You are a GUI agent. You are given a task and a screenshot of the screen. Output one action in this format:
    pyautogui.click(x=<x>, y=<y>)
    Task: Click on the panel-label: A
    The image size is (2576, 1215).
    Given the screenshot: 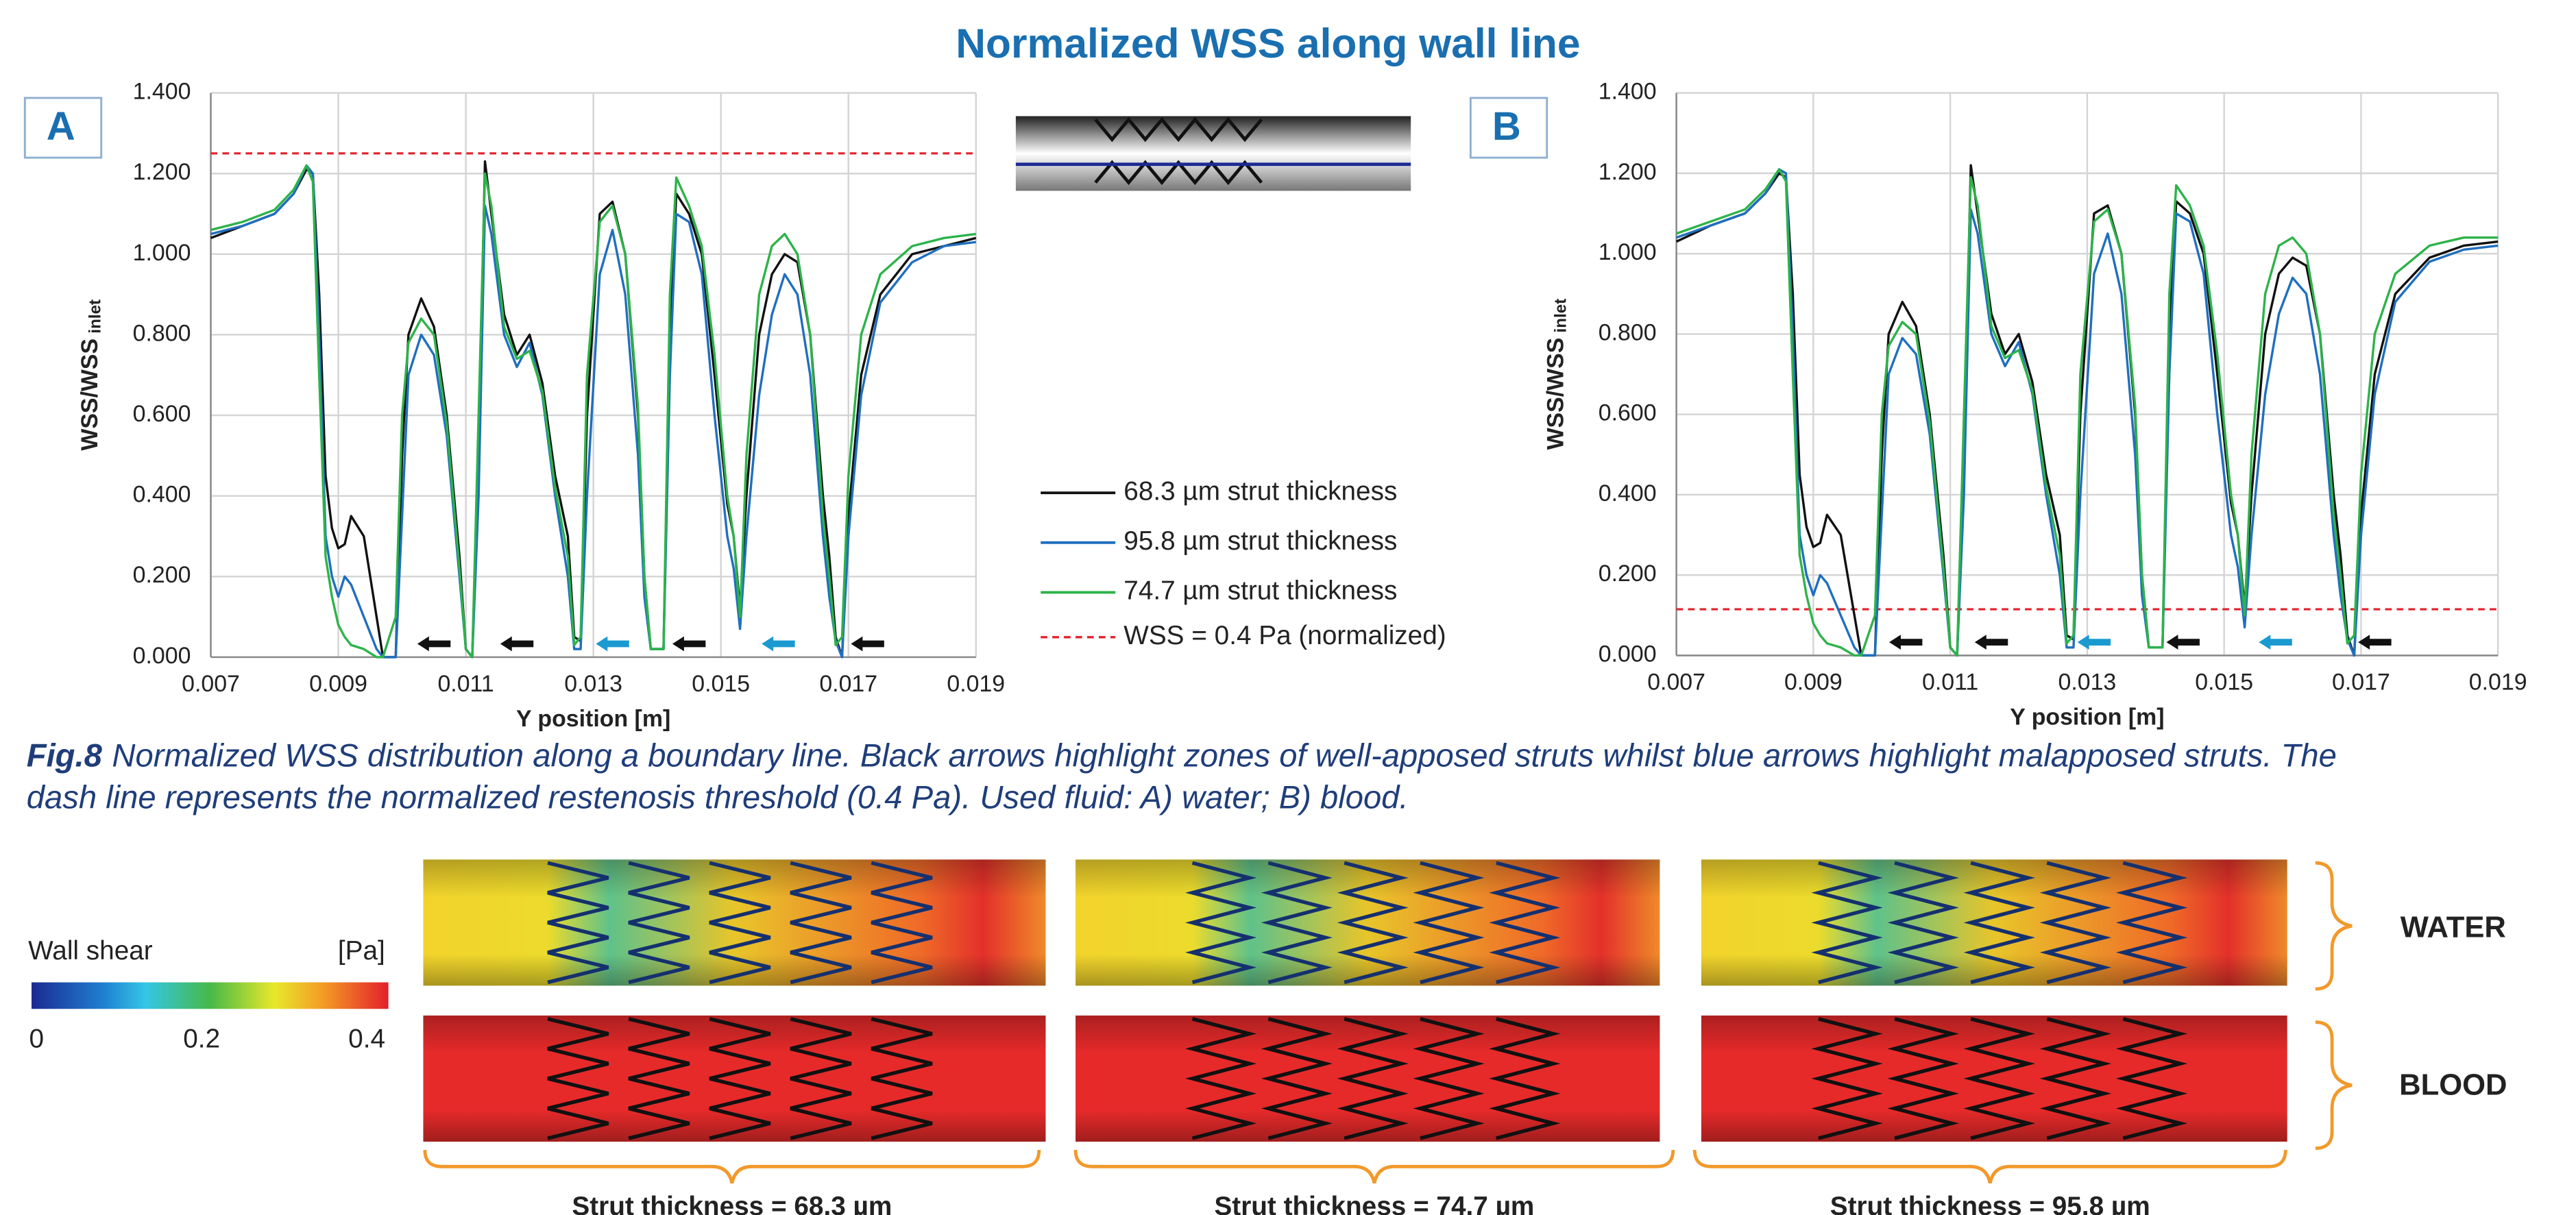 What is the action you would take?
    pyautogui.click(x=61, y=126)
    